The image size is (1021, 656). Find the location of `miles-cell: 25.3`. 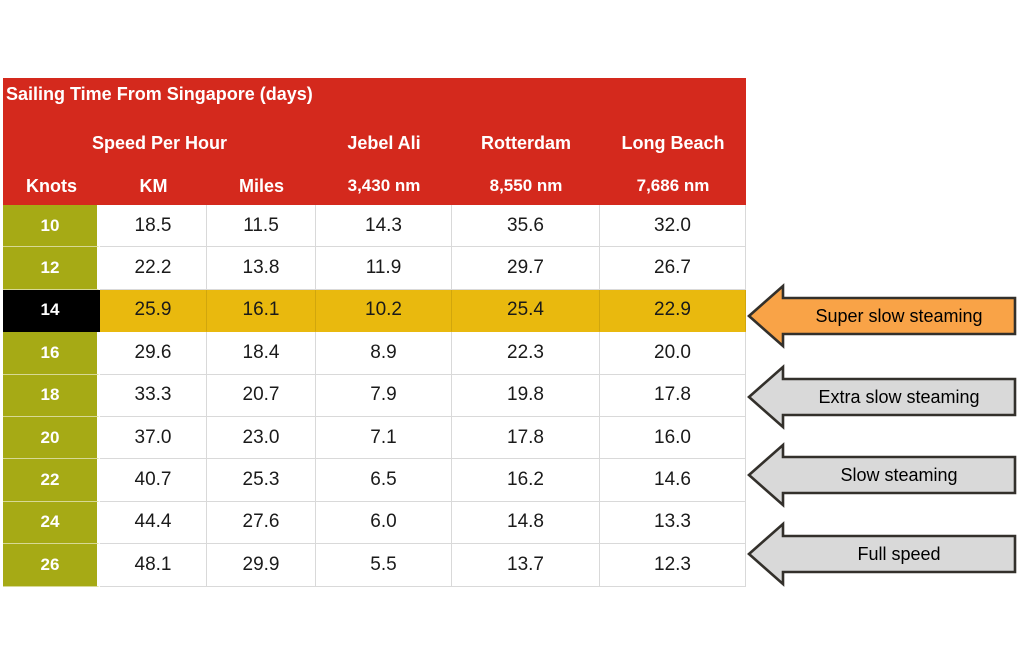

miles-cell: 25.3 is located at coordinates (261, 480).